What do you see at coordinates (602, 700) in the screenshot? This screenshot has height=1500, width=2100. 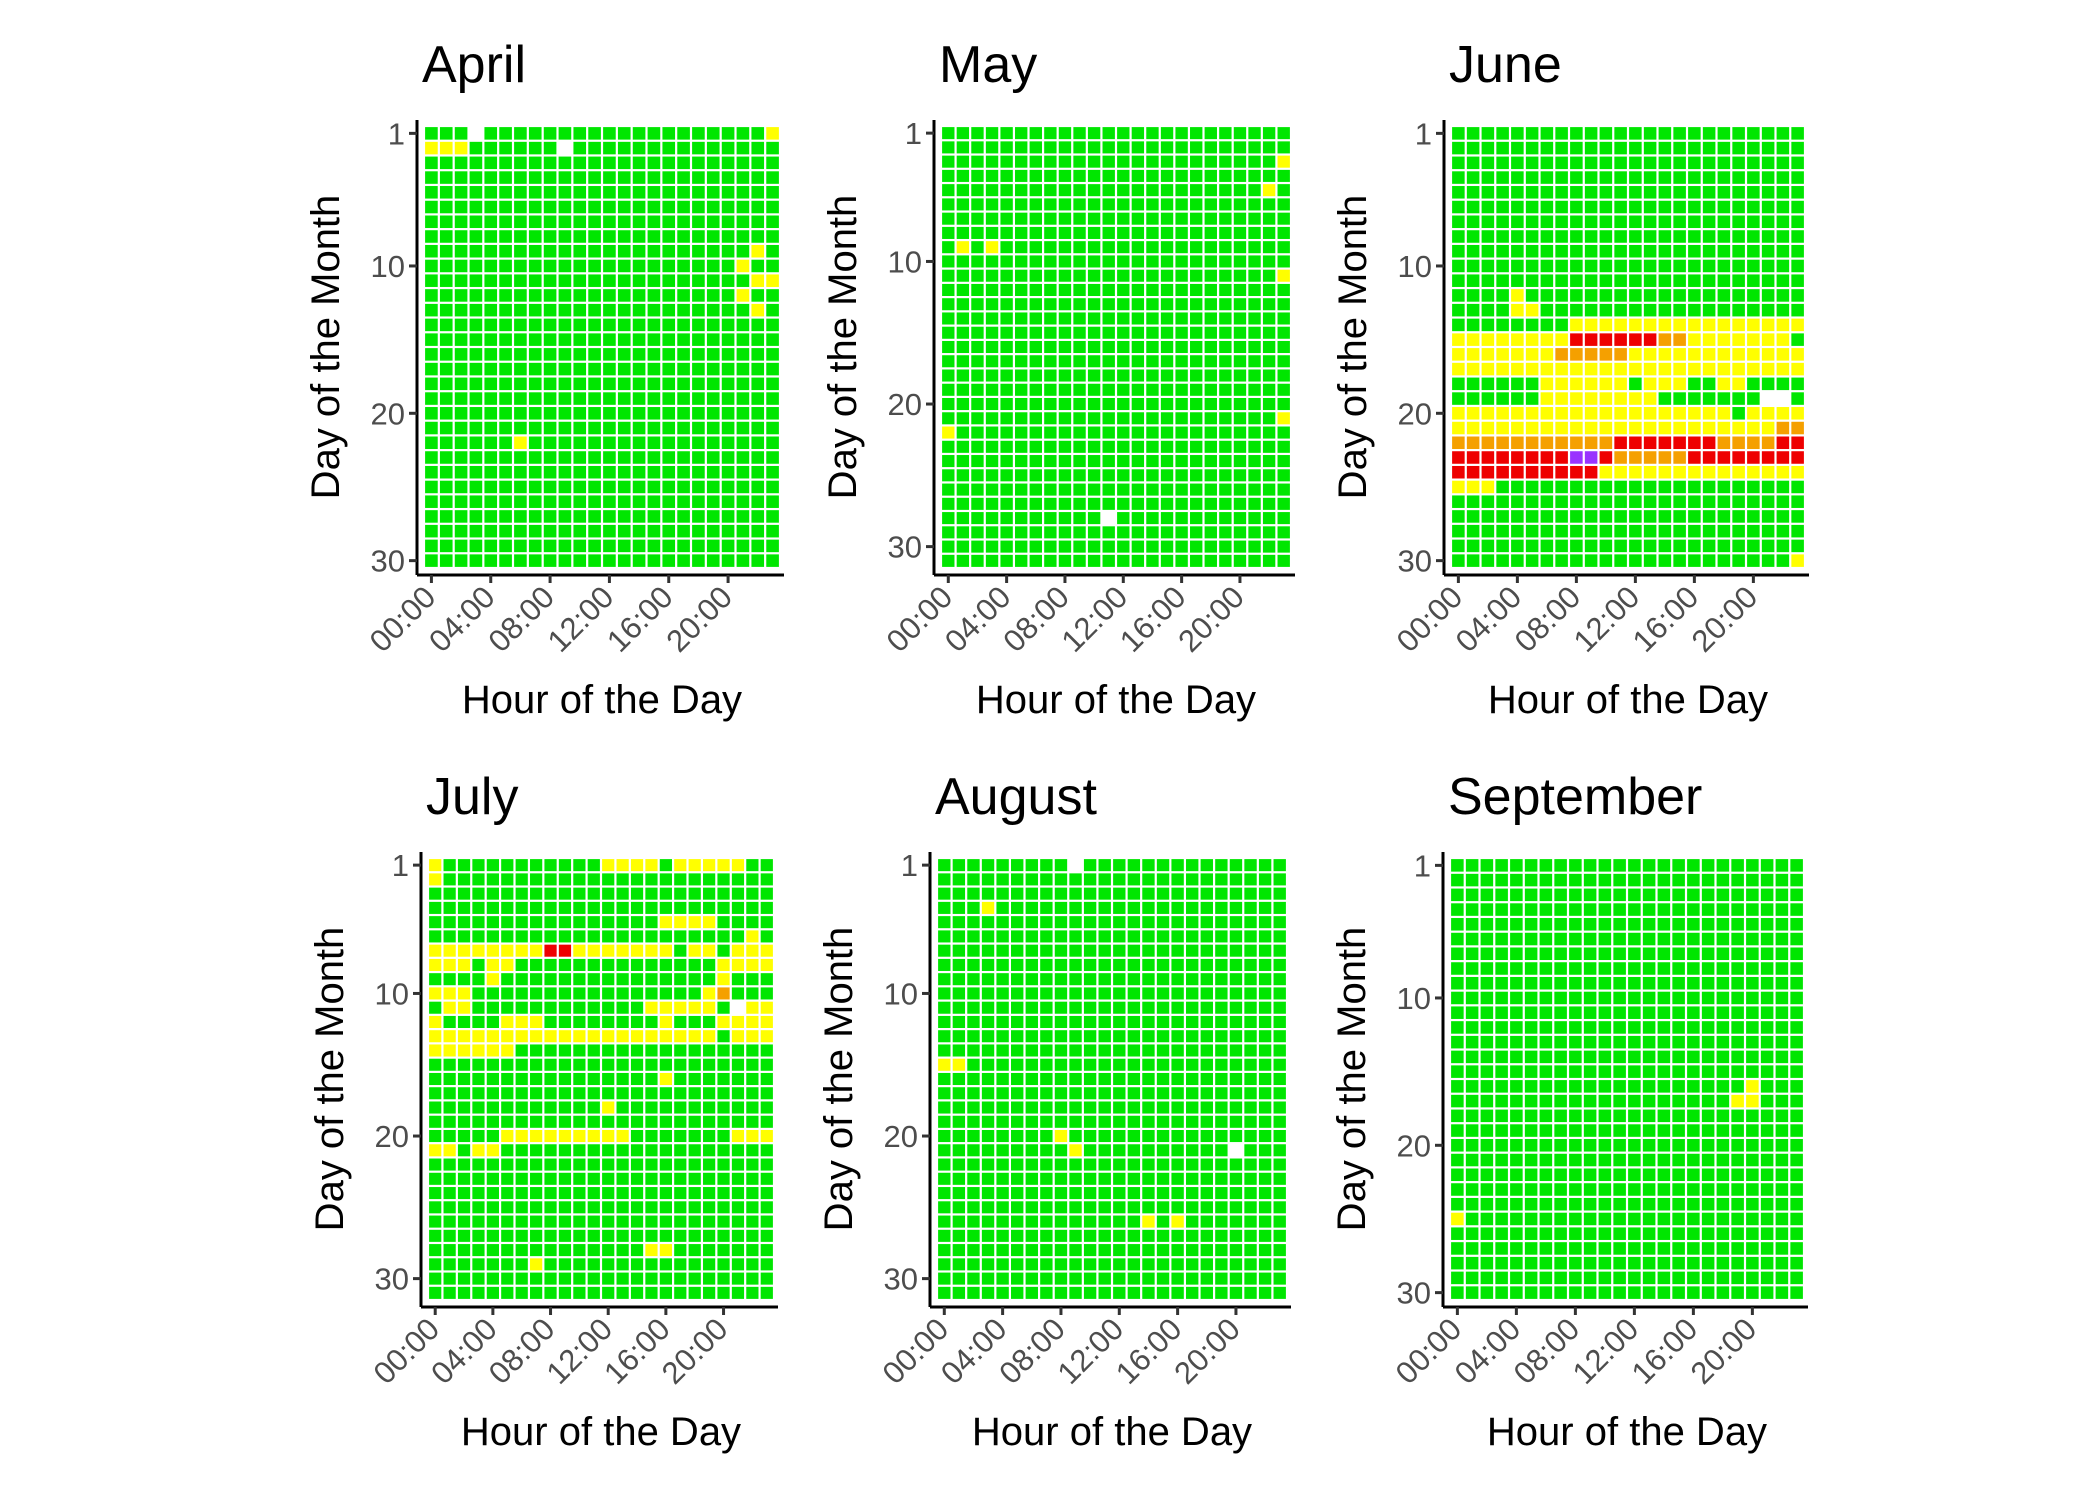 I see `x-axis-title: Hour of the Day` at bounding box center [602, 700].